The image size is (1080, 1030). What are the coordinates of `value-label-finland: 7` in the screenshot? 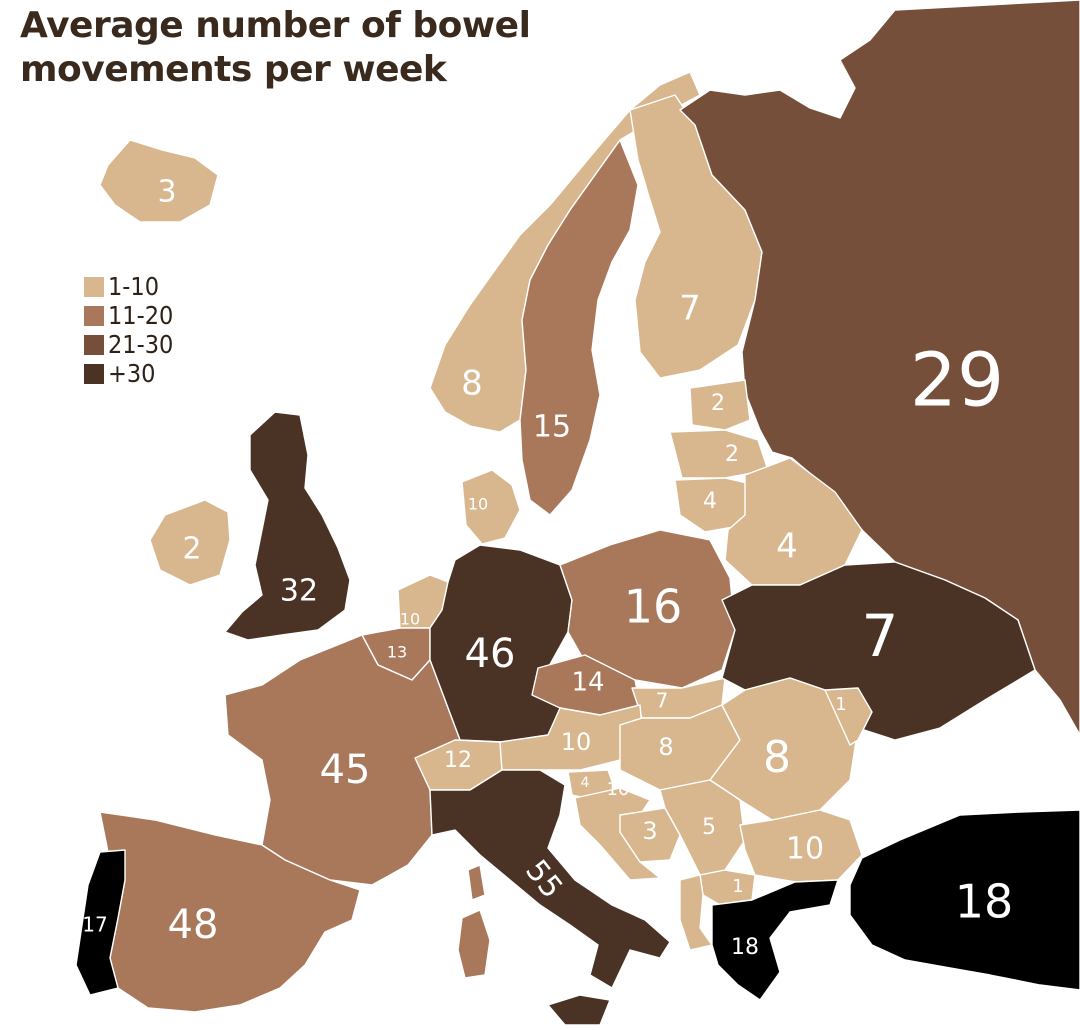 It's located at (690, 309).